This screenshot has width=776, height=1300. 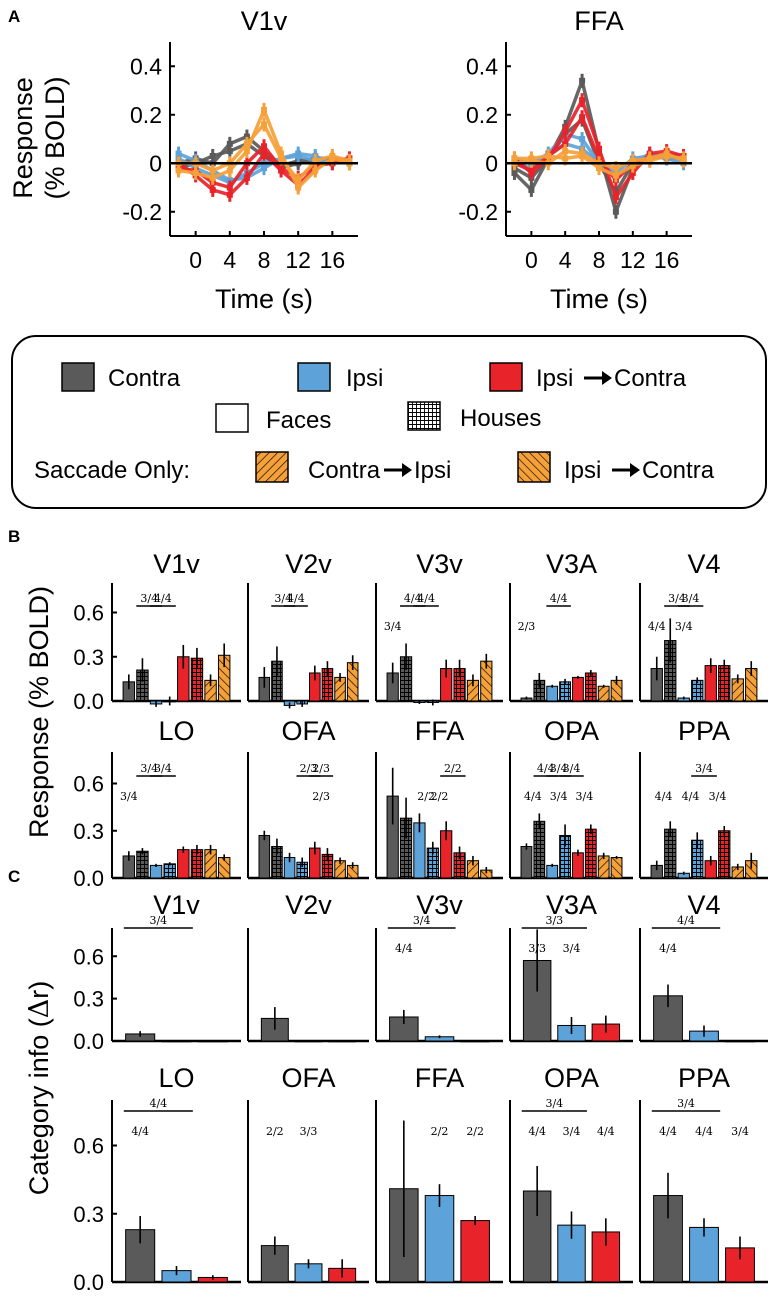 I want to click on b-panel-v3a: V3A 4/4 2/3, so click(x=571, y=626).